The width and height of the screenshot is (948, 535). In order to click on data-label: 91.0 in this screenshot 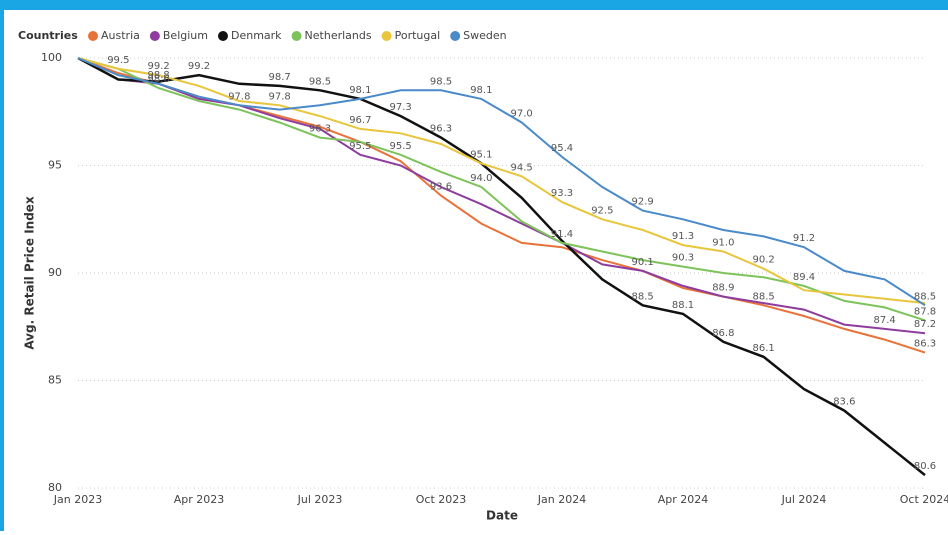, I will do `click(723, 243)`.